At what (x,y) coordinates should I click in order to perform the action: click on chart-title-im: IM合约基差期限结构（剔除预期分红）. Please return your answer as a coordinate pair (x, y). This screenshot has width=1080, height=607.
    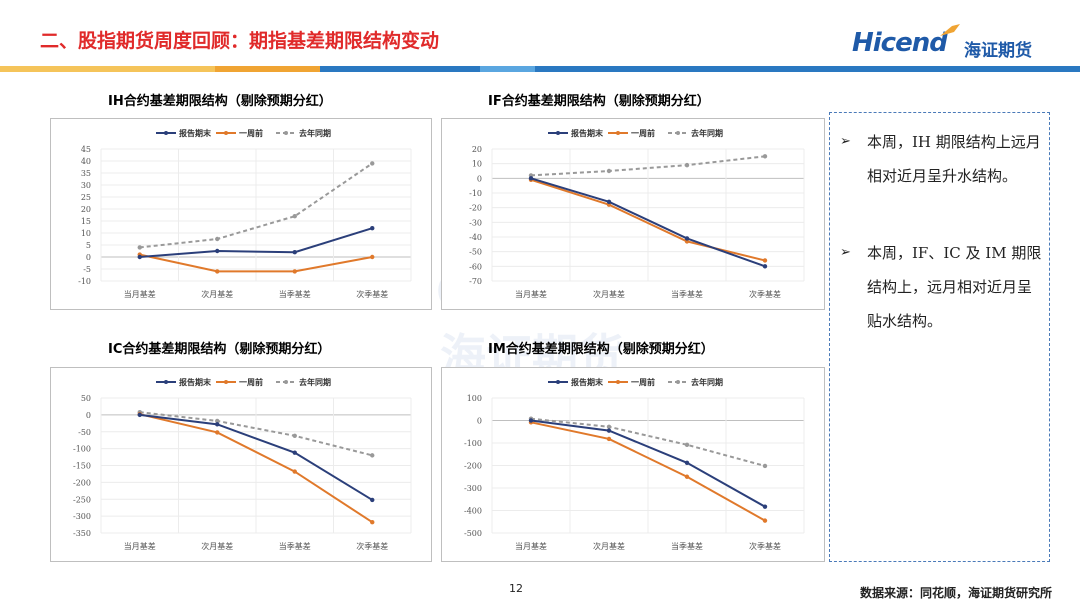
    Looking at the image, I should click on (601, 349).